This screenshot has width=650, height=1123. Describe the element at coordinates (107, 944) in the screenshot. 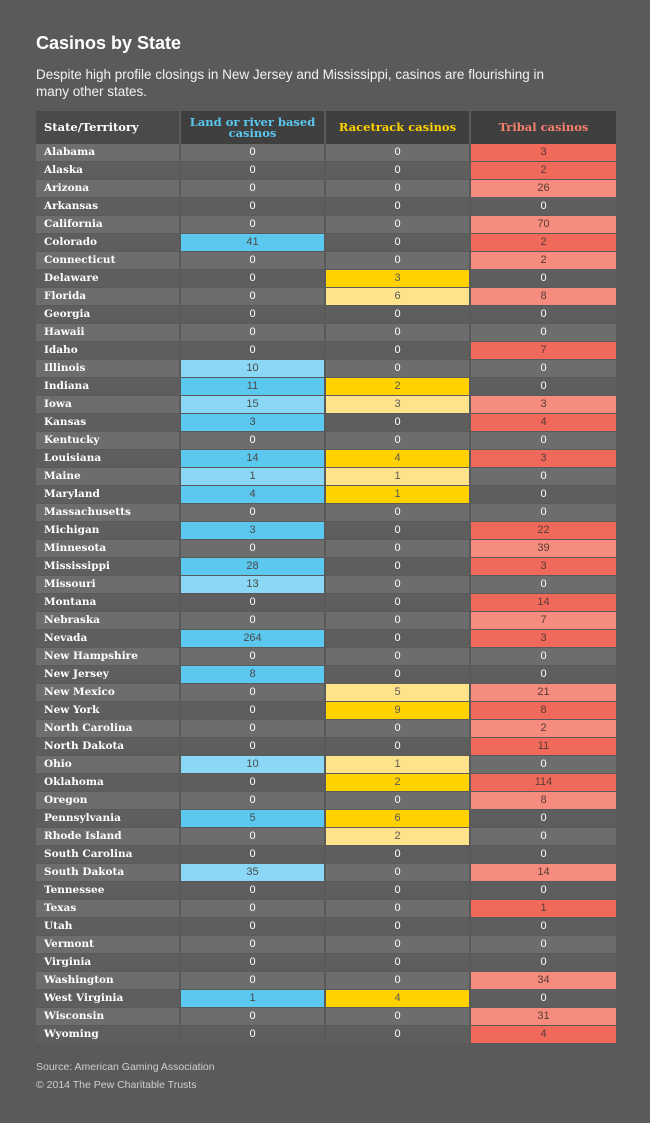

I see `state-name: Vermont` at that location.